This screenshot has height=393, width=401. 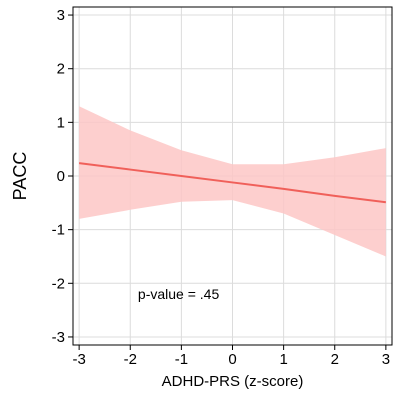 I want to click on x-tick-label: 1, so click(x=283, y=359).